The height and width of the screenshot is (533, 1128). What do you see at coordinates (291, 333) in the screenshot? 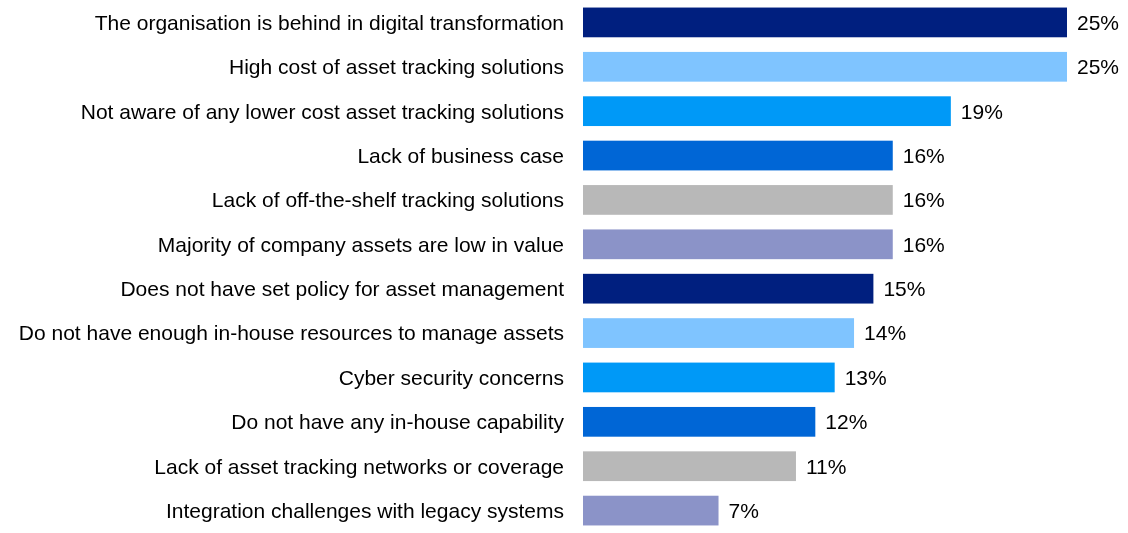
I see `y-tick-label: Do not have enough in-house resources to manage assets` at bounding box center [291, 333].